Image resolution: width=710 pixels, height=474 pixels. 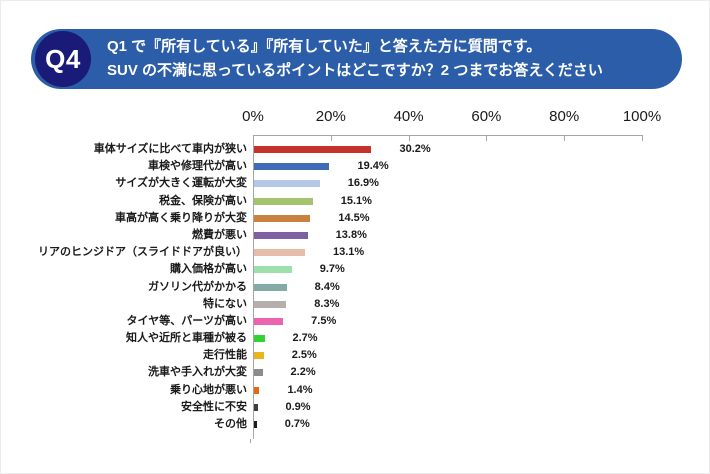 What do you see at coordinates (197, 286) in the screenshot?
I see `category-label: ガソリン代がかかる` at bounding box center [197, 286].